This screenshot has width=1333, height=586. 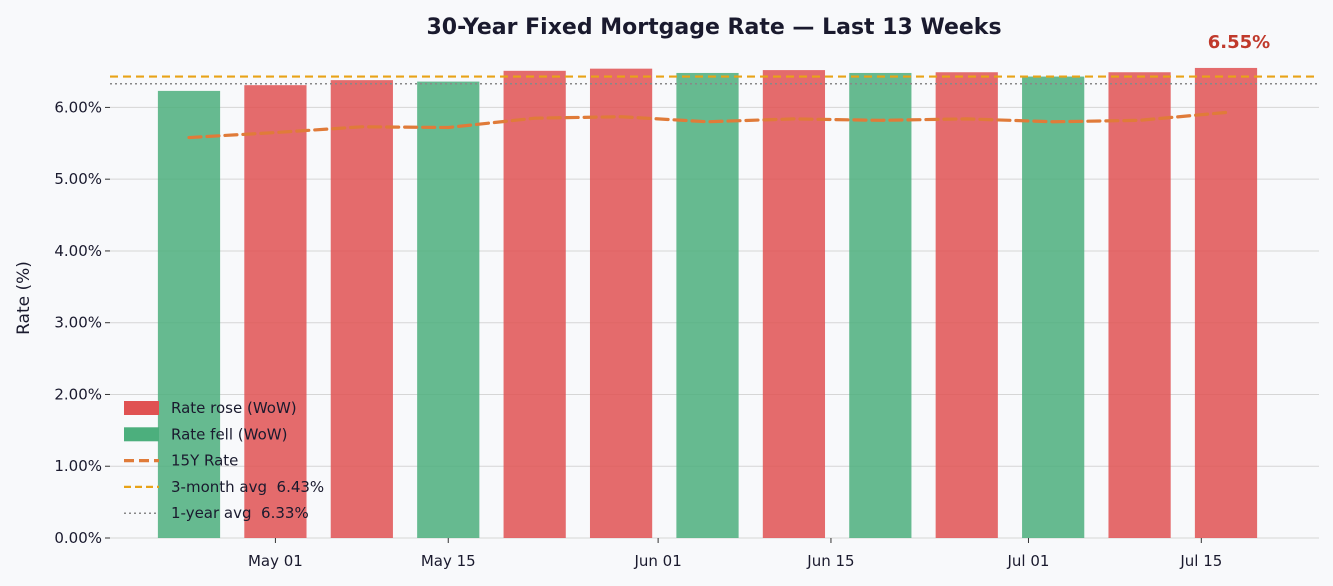 I want to click on x-tick-label: Jul 15, so click(x=1200, y=561).